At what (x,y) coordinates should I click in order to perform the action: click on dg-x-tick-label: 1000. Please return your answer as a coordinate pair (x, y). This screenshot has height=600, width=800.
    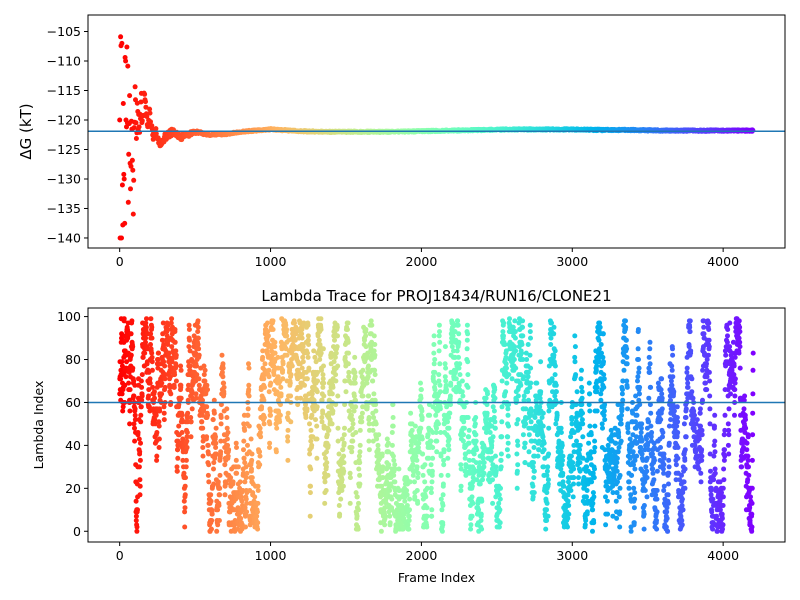
    Looking at the image, I should click on (271, 261).